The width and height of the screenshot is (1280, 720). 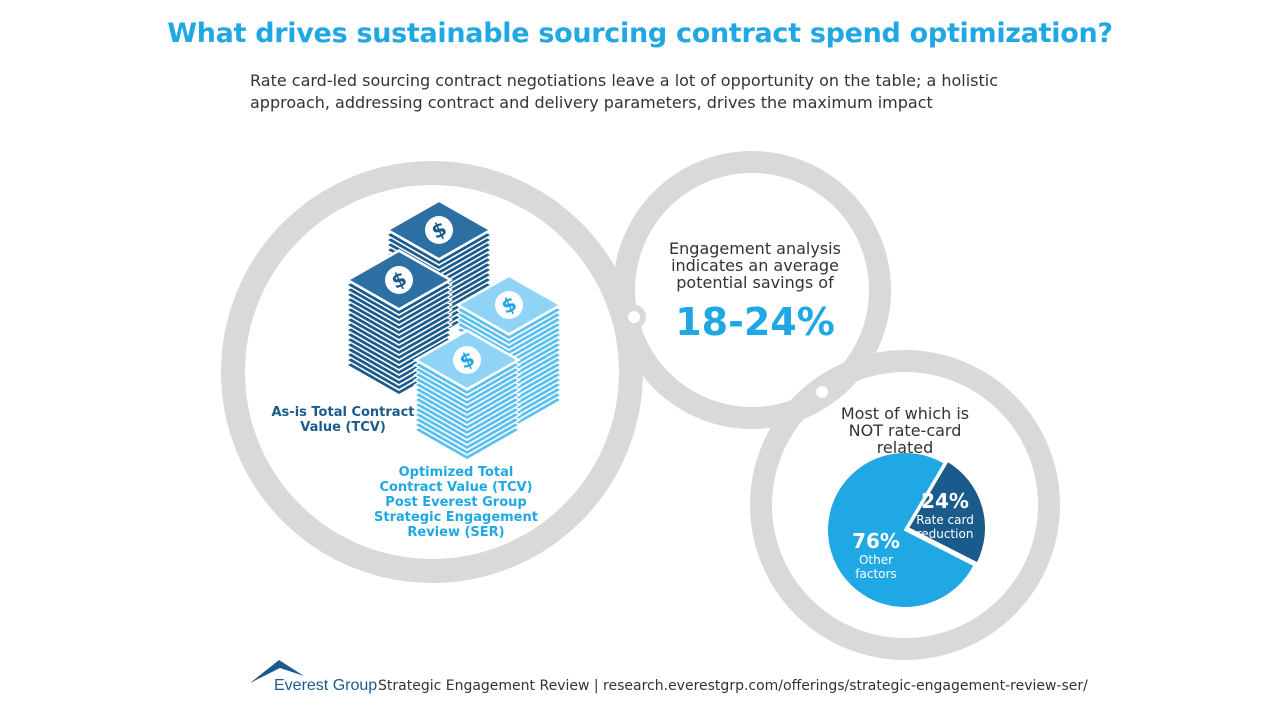 What do you see at coordinates (634, 317) in the screenshot?
I see `connector-dot-left-inner` at bounding box center [634, 317].